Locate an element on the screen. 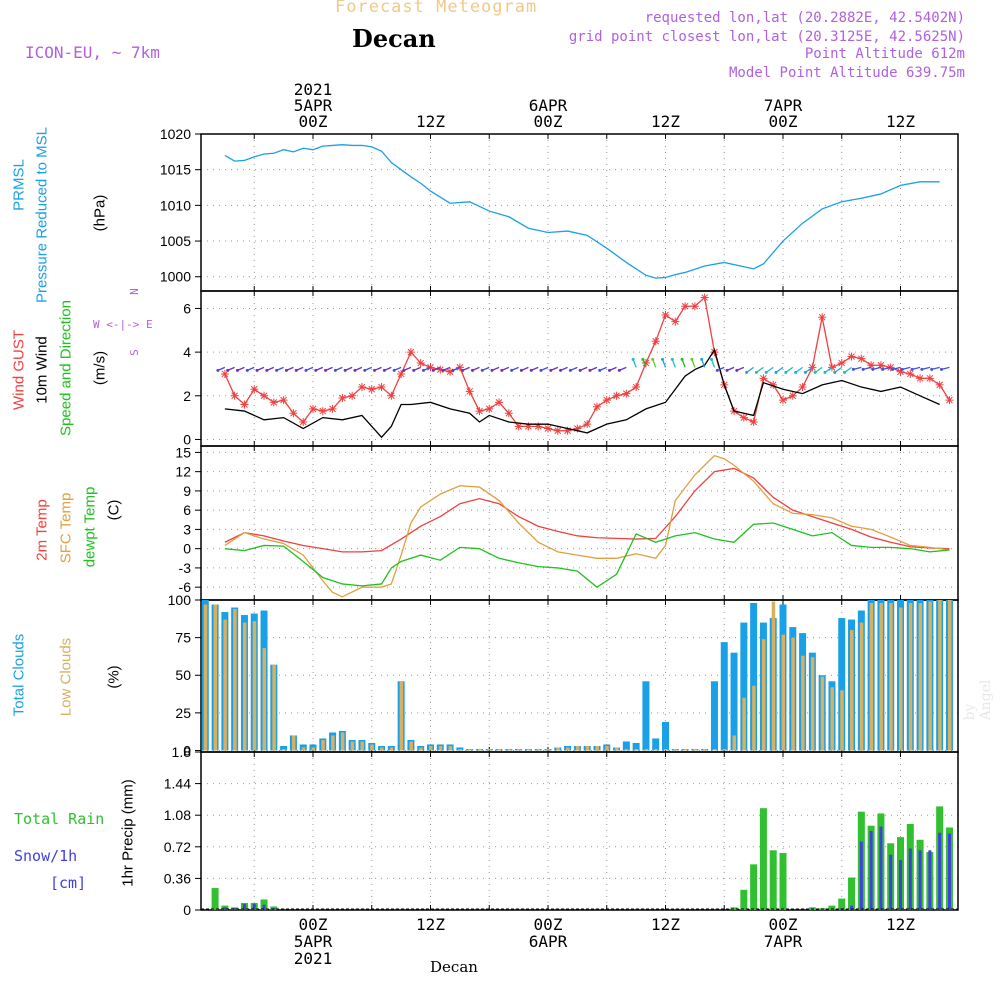  bottom-time-label: 2021 is located at coordinates (313, 958).